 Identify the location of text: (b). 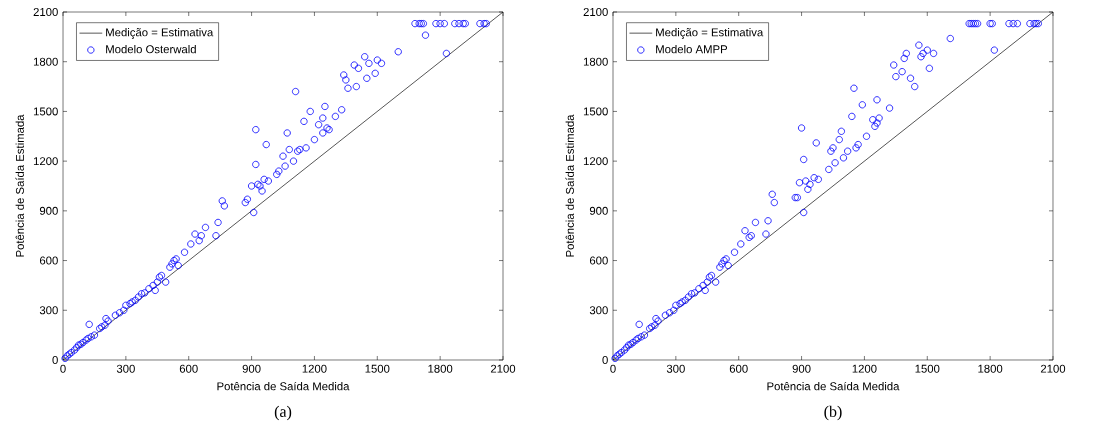
(833, 413).